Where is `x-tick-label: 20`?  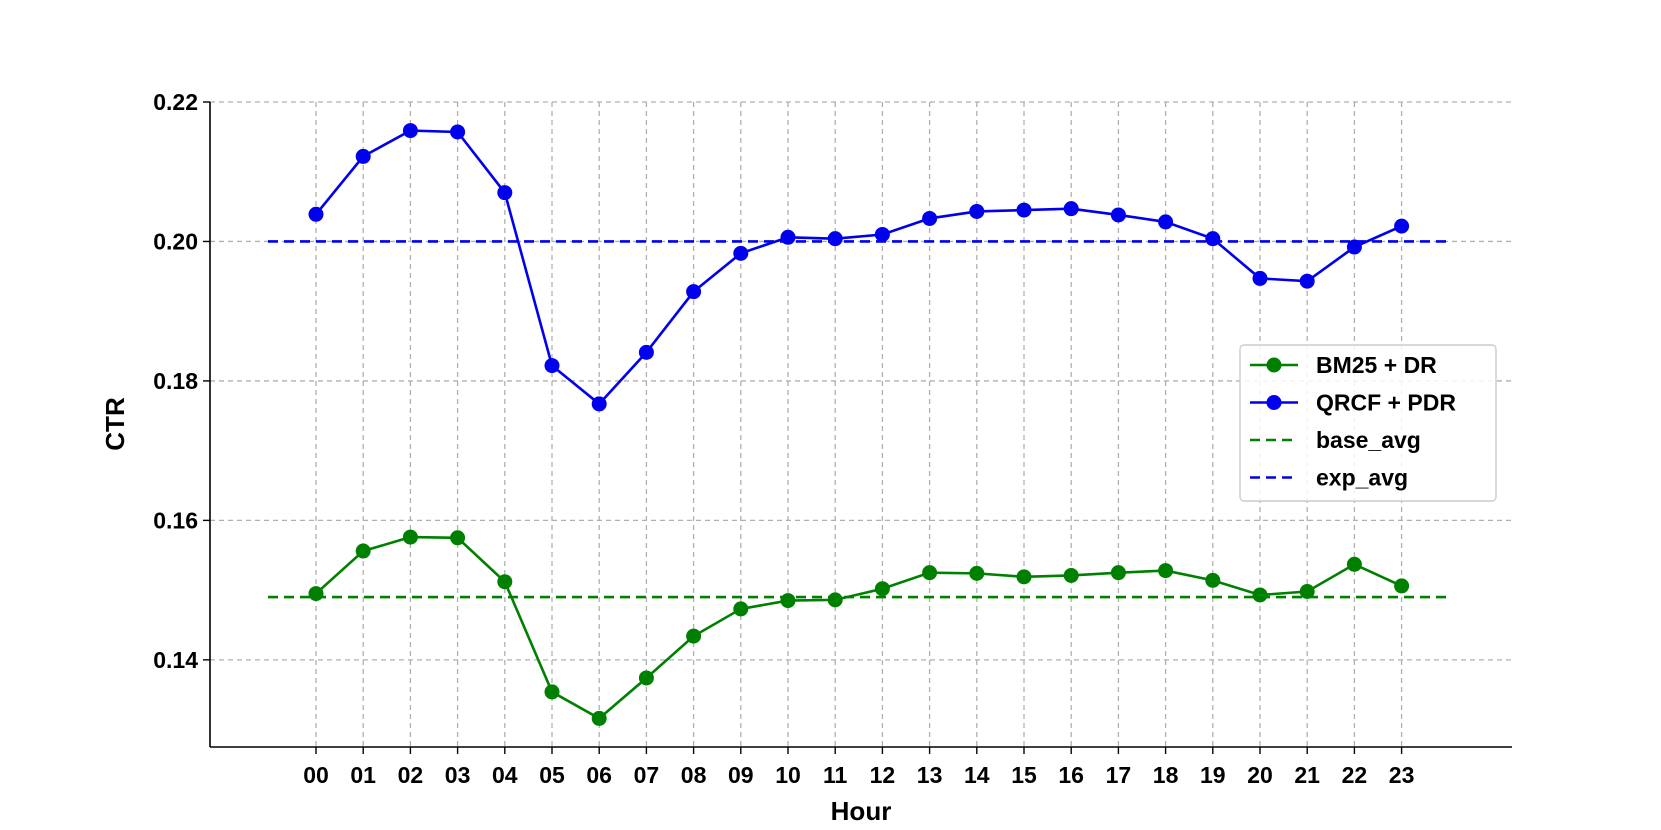 x-tick-label: 20 is located at coordinates (1260, 775).